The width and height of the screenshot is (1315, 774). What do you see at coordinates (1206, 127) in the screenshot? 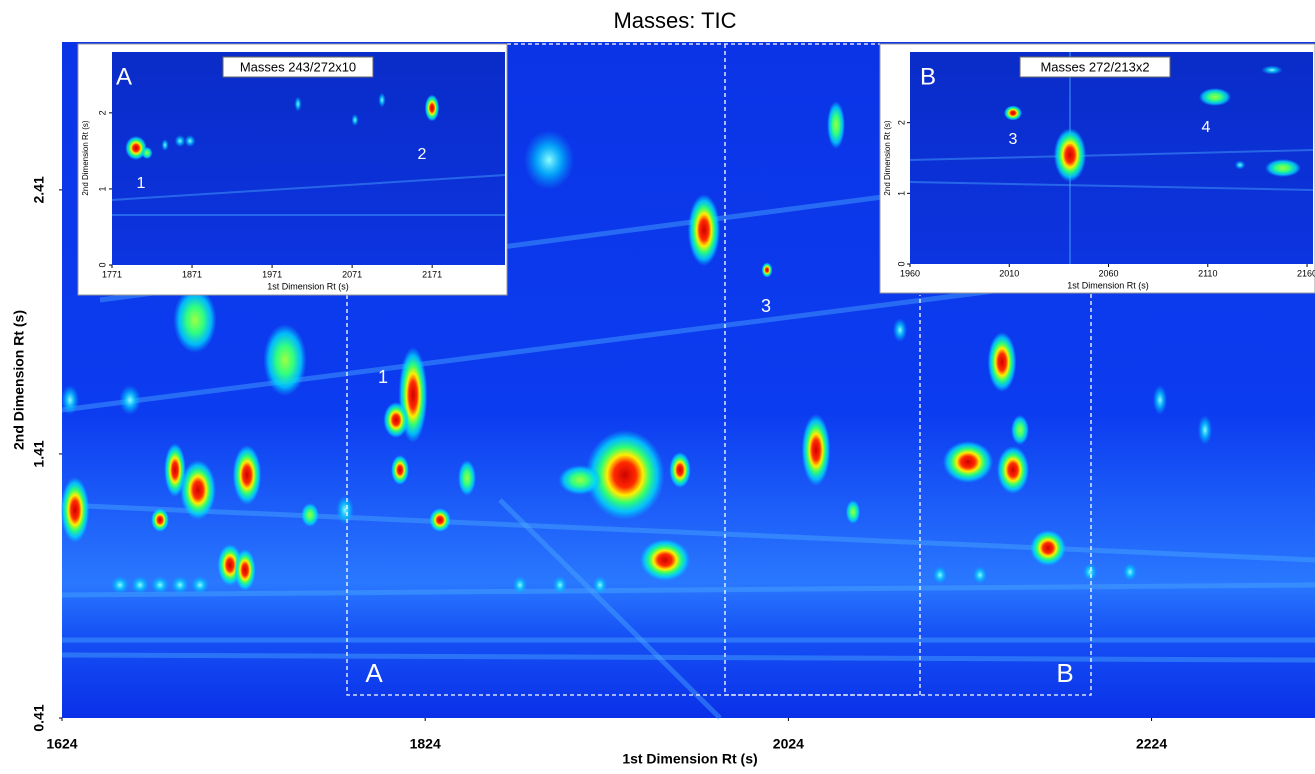
I see `annotation: 4` at bounding box center [1206, 127].